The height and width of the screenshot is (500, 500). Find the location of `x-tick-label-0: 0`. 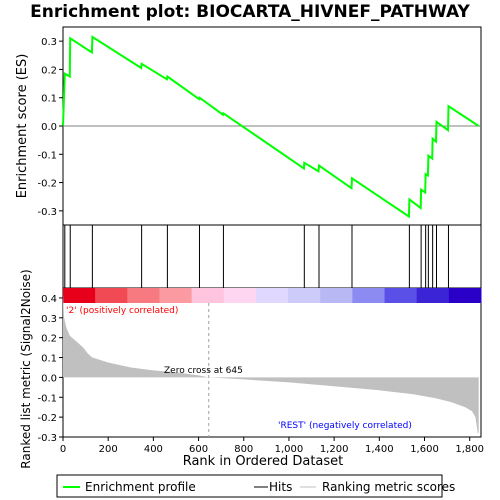

x-tick-label-0: 0 is located at coordinates (63, 449).